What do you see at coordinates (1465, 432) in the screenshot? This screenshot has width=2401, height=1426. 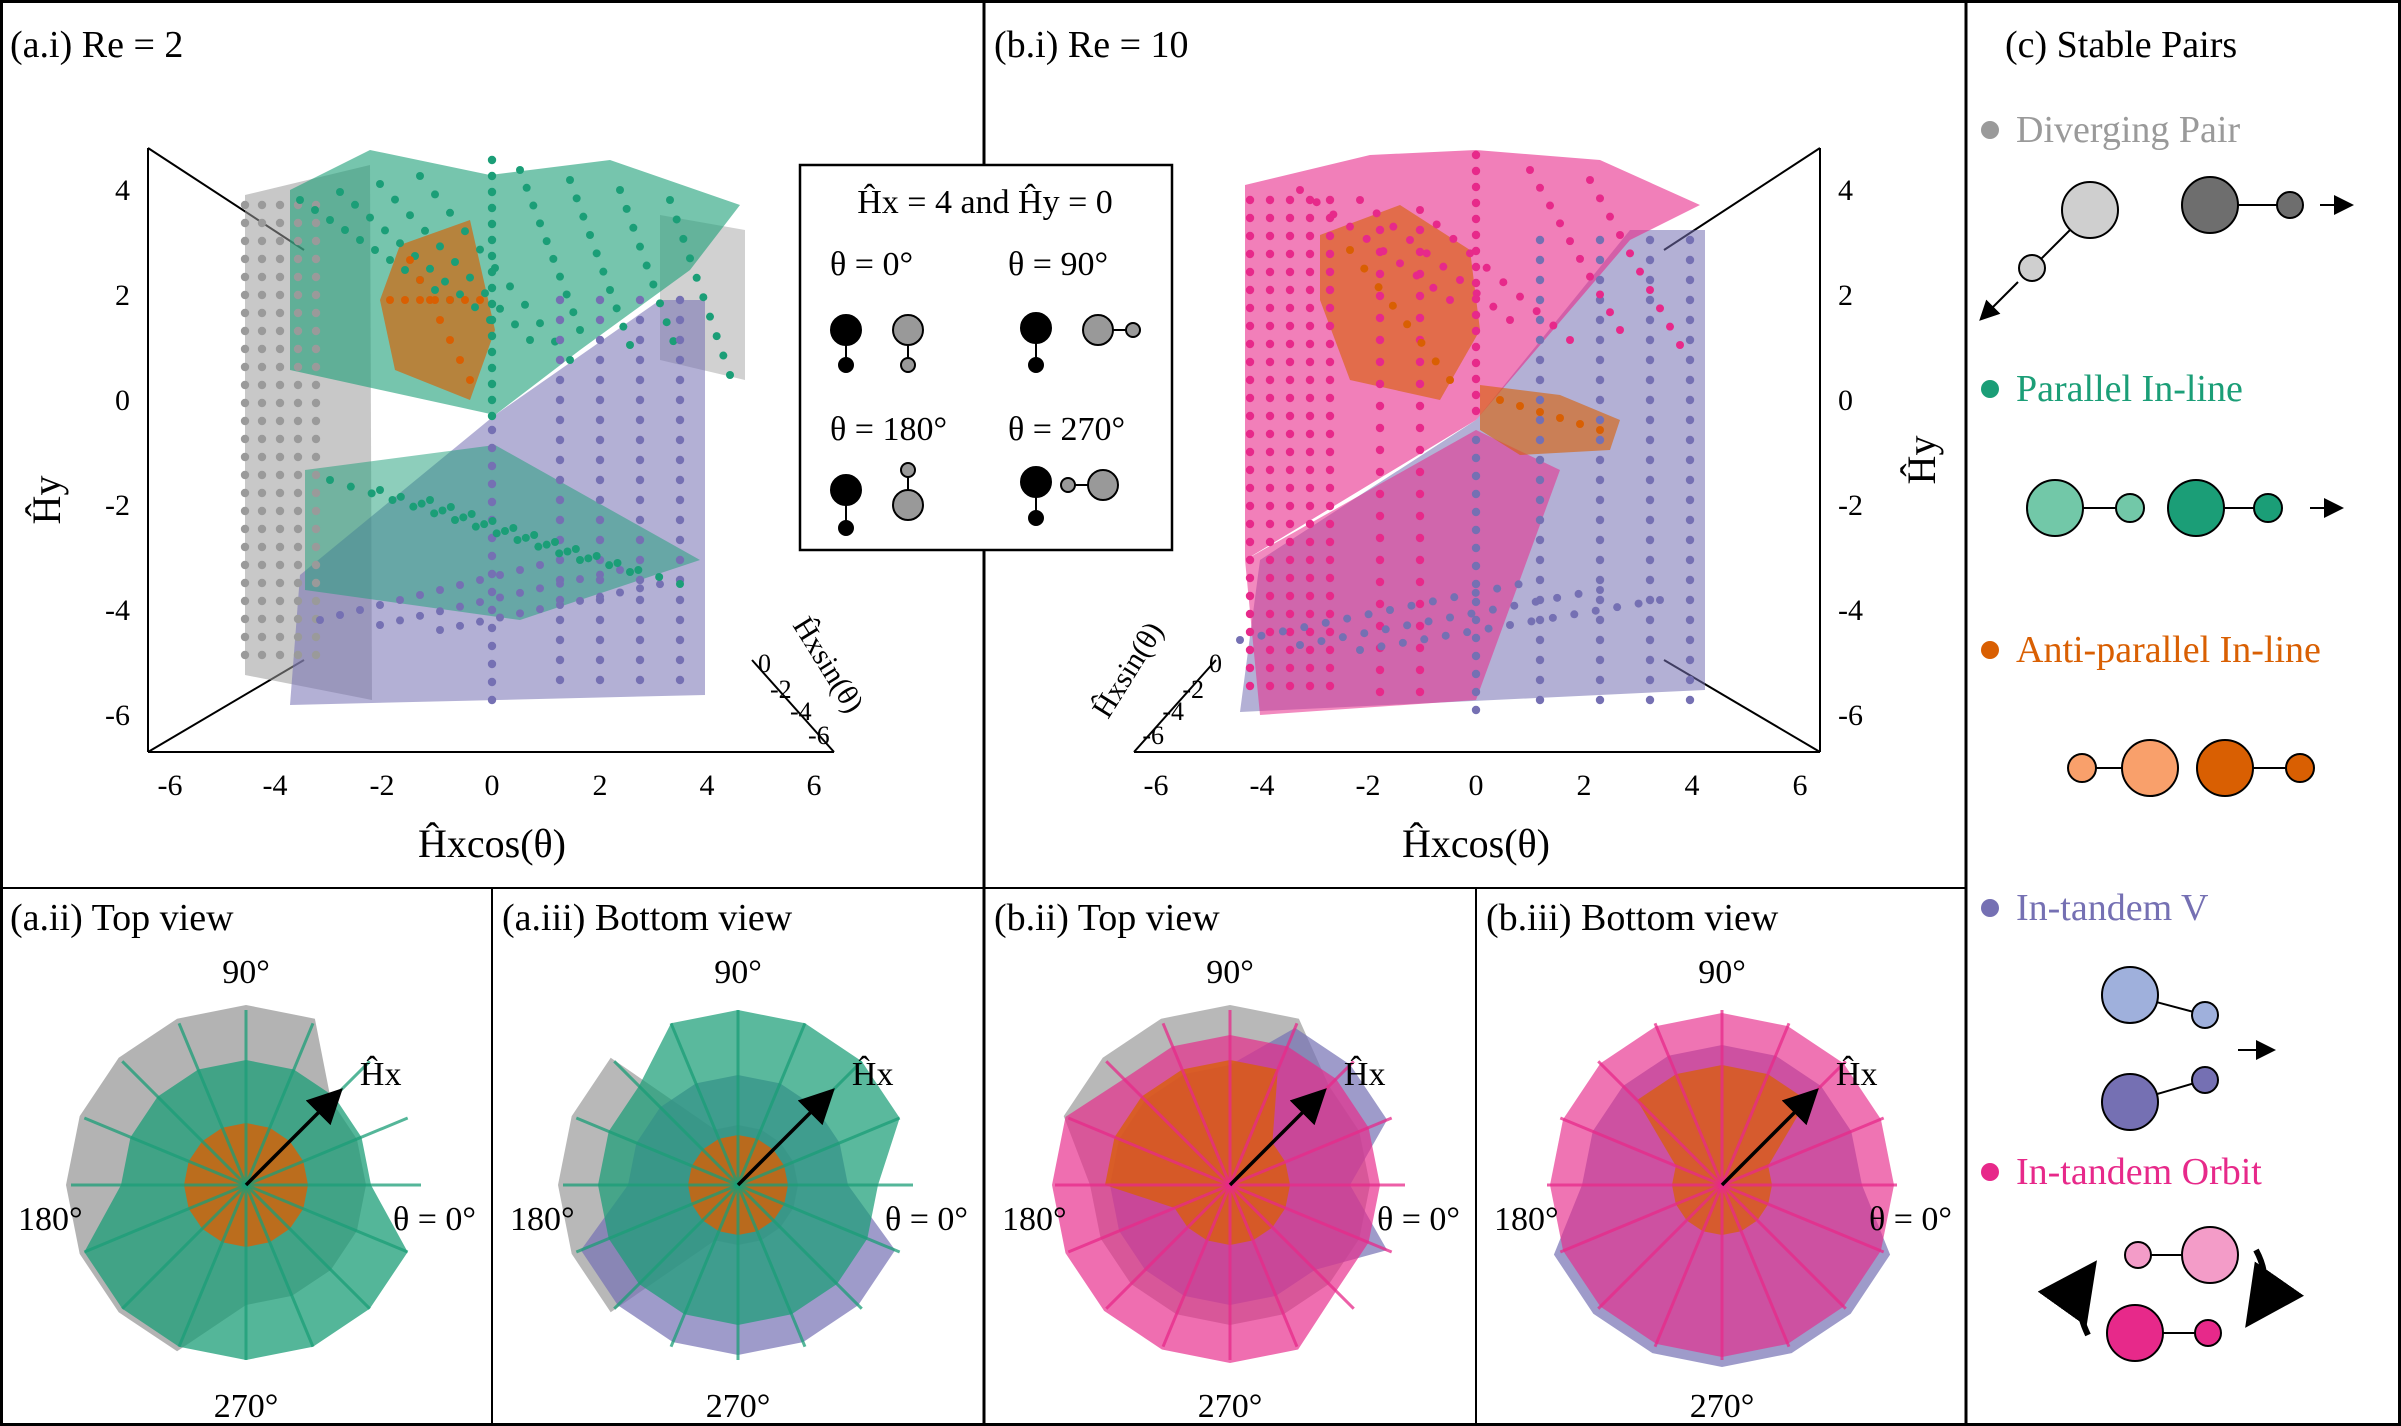 I see `dots-b` at bounding box center [1465, 432].